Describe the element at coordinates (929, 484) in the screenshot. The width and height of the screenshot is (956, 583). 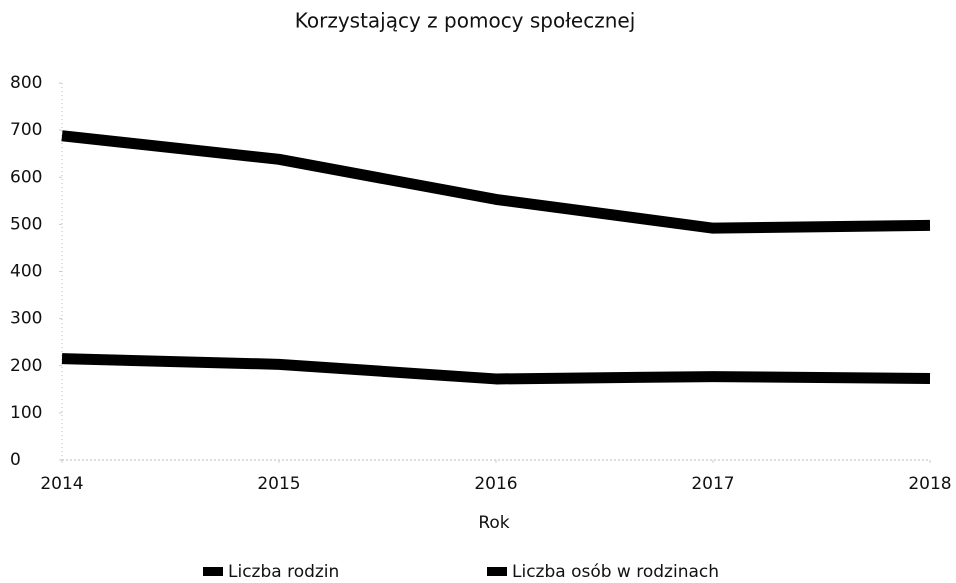
I see `x-tick-label: 2018` at that location.